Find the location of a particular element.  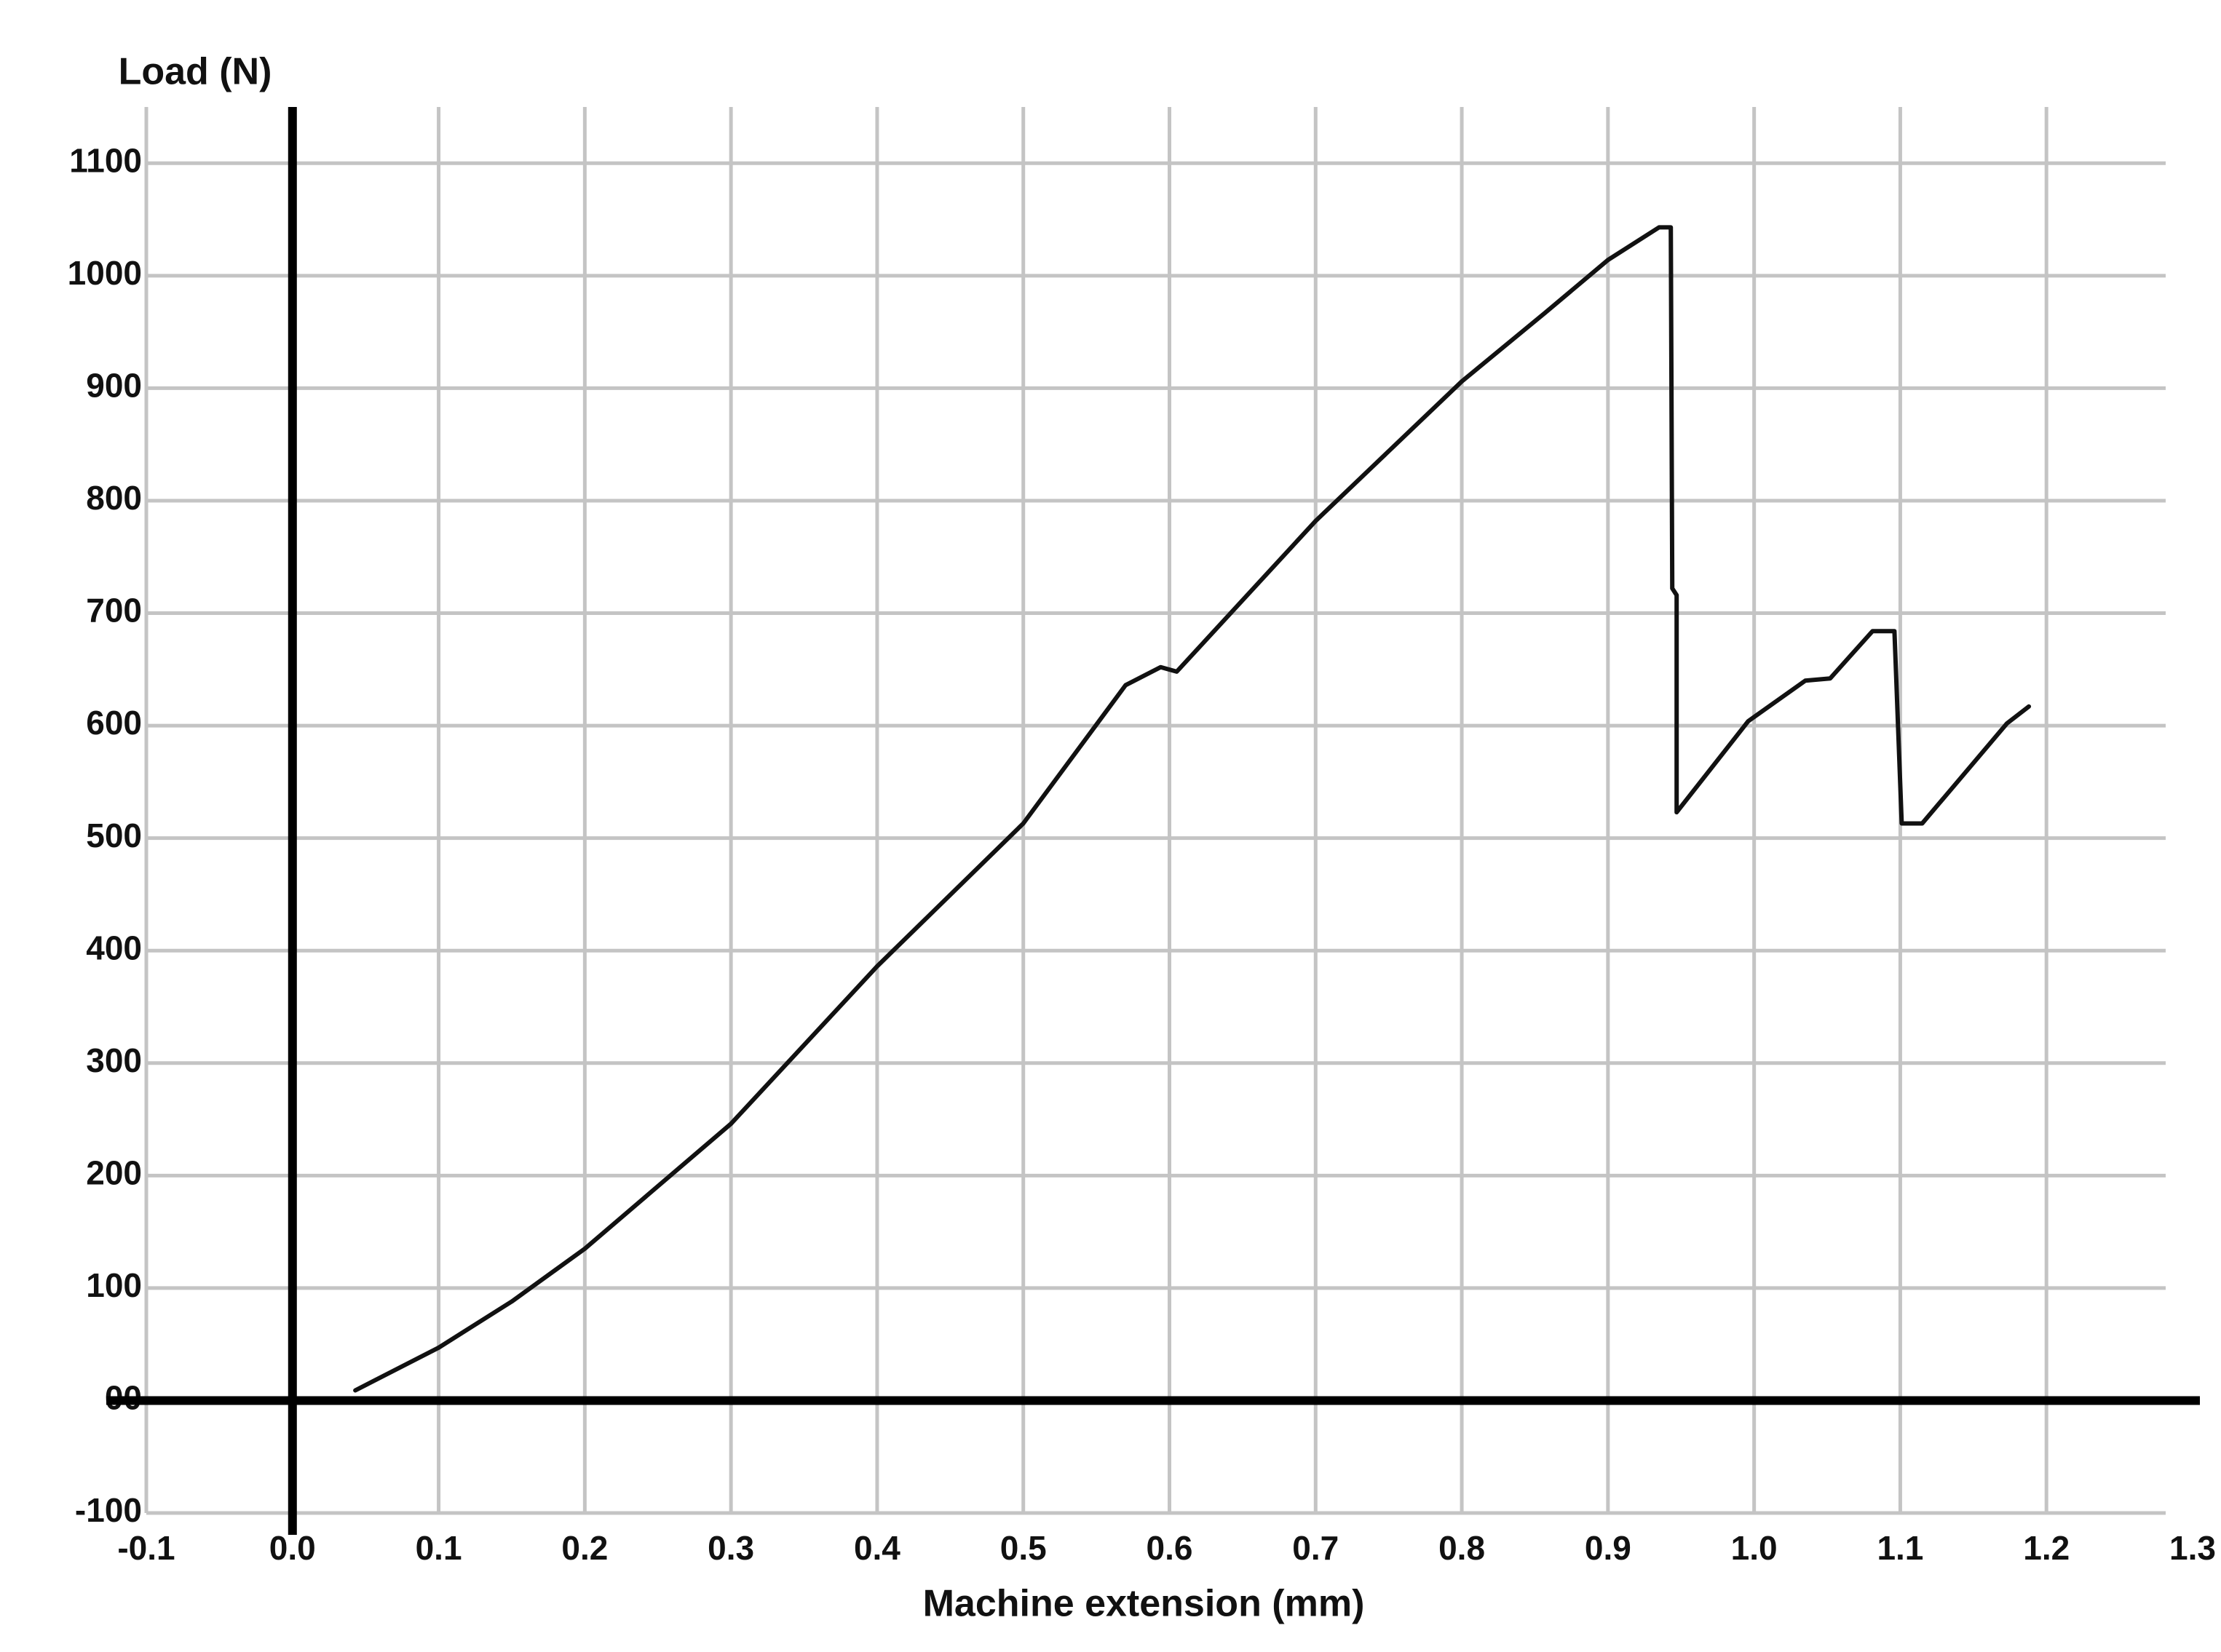

y-tick-label: 400 is located at coordinates (114, 947).